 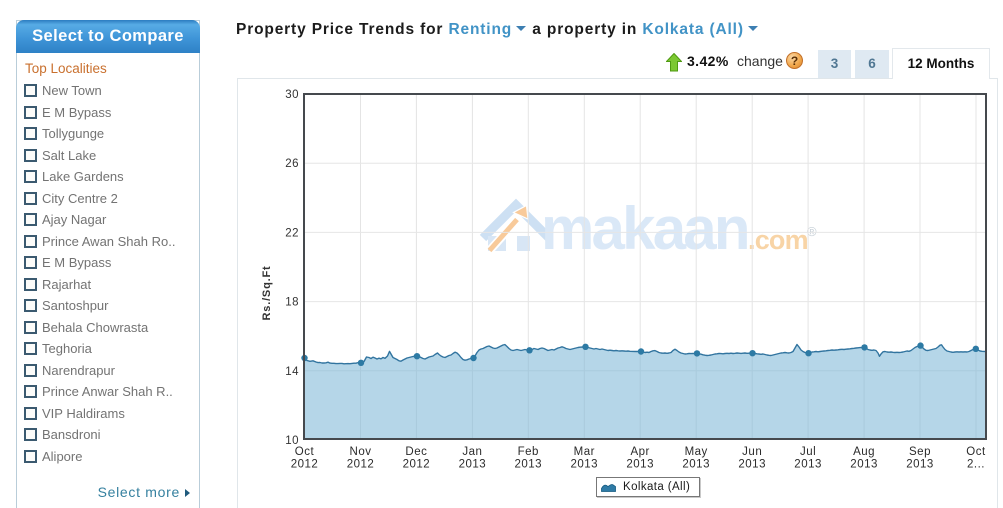 I want to click on svg-text: Jan, so click(x=472, y=452).